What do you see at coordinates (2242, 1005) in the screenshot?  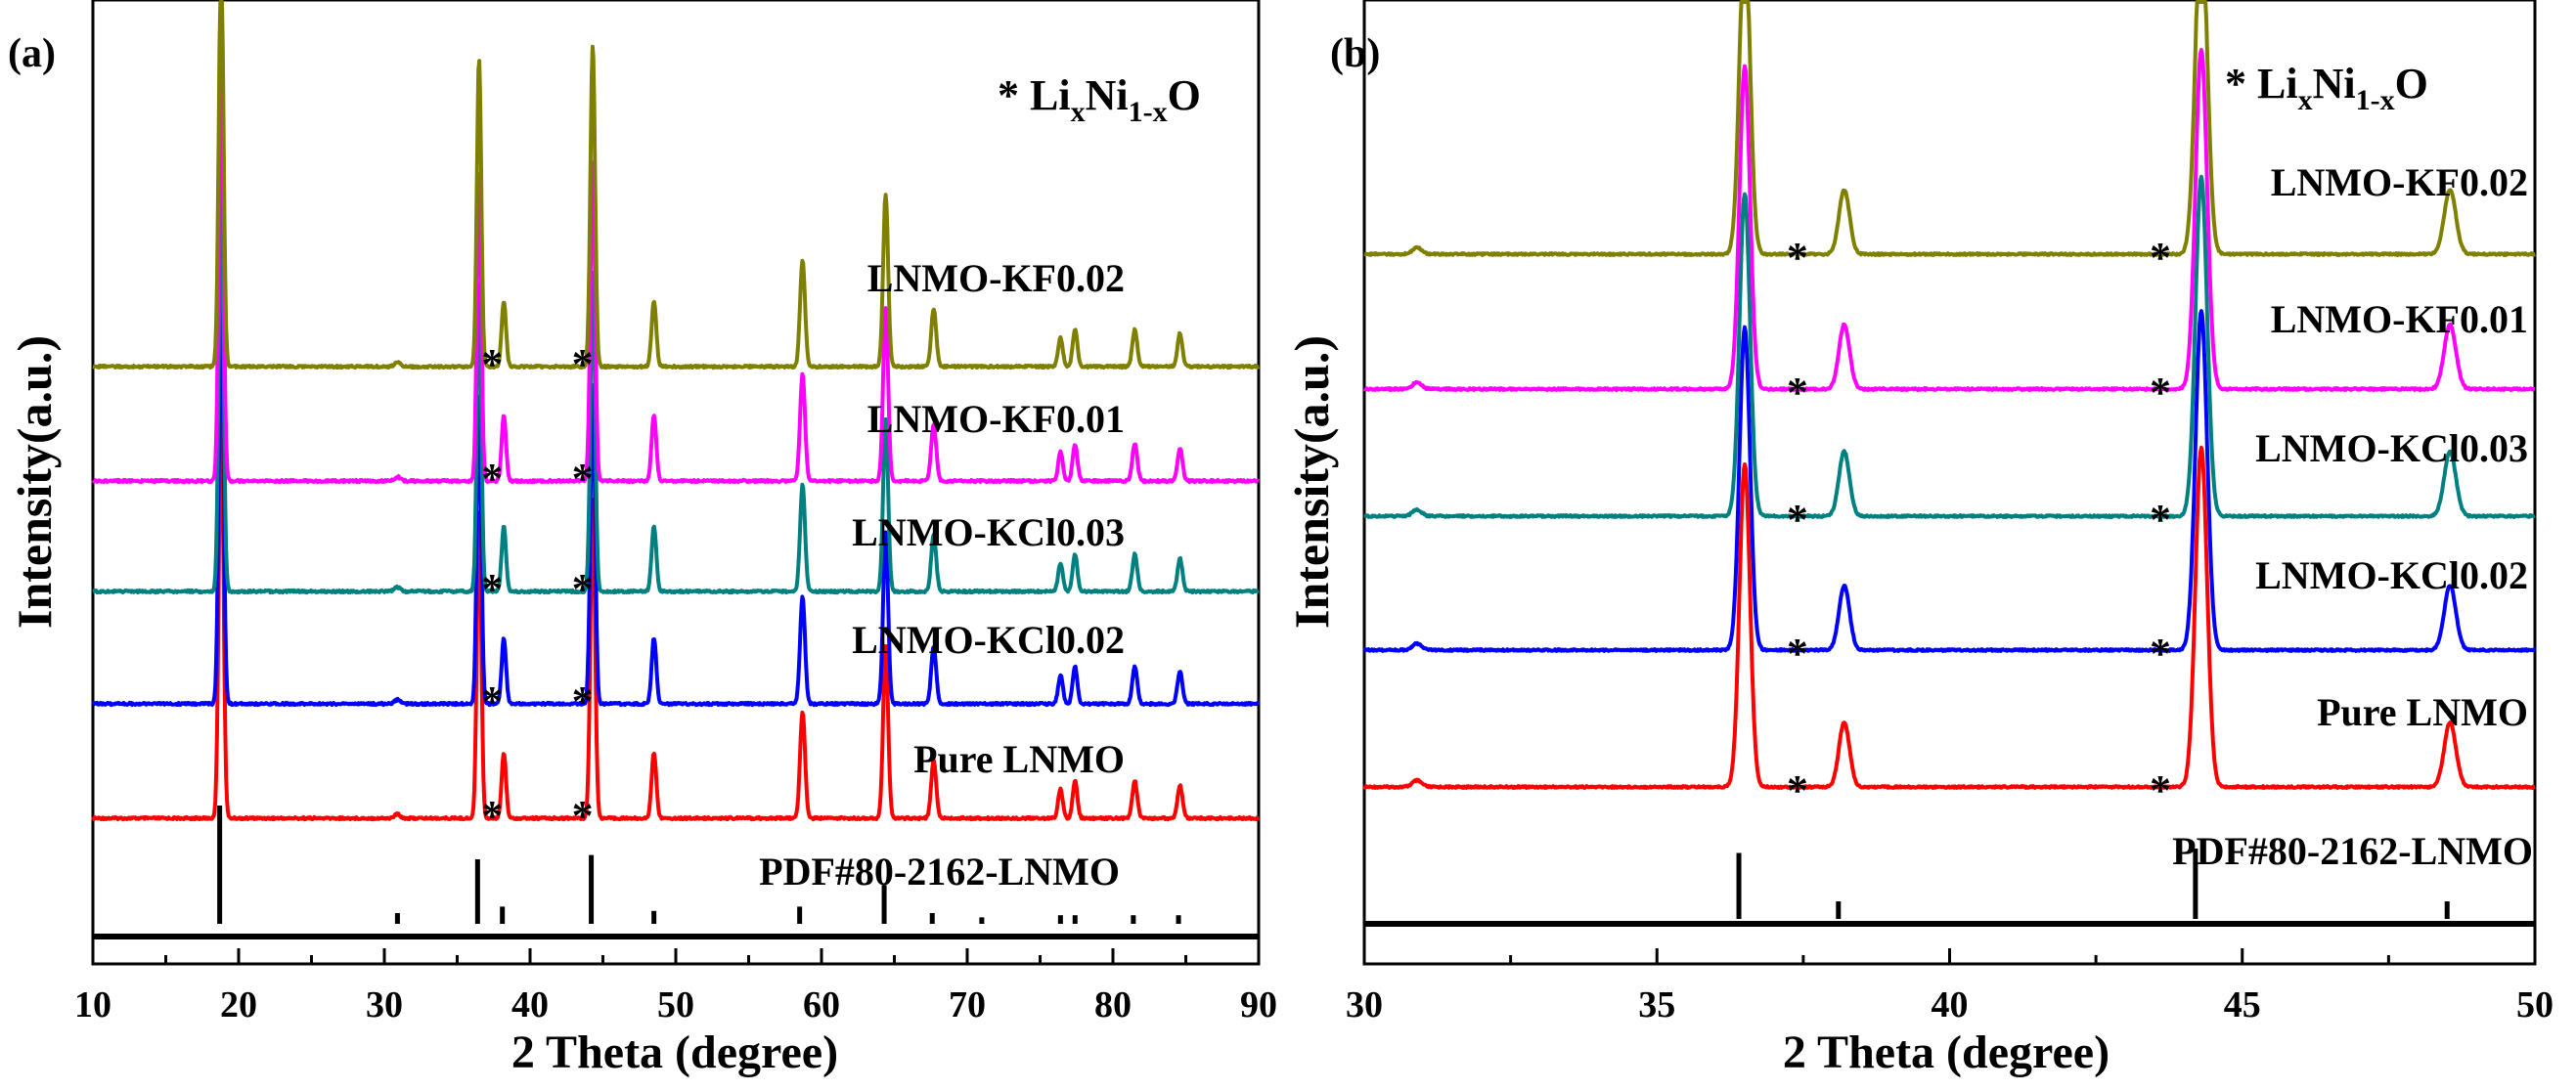 I see `x-tick-label: 45` at bounding box center [2242, 1005].